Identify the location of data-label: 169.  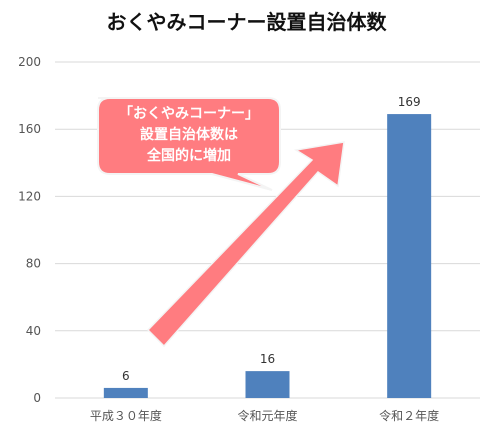
(409, 102).